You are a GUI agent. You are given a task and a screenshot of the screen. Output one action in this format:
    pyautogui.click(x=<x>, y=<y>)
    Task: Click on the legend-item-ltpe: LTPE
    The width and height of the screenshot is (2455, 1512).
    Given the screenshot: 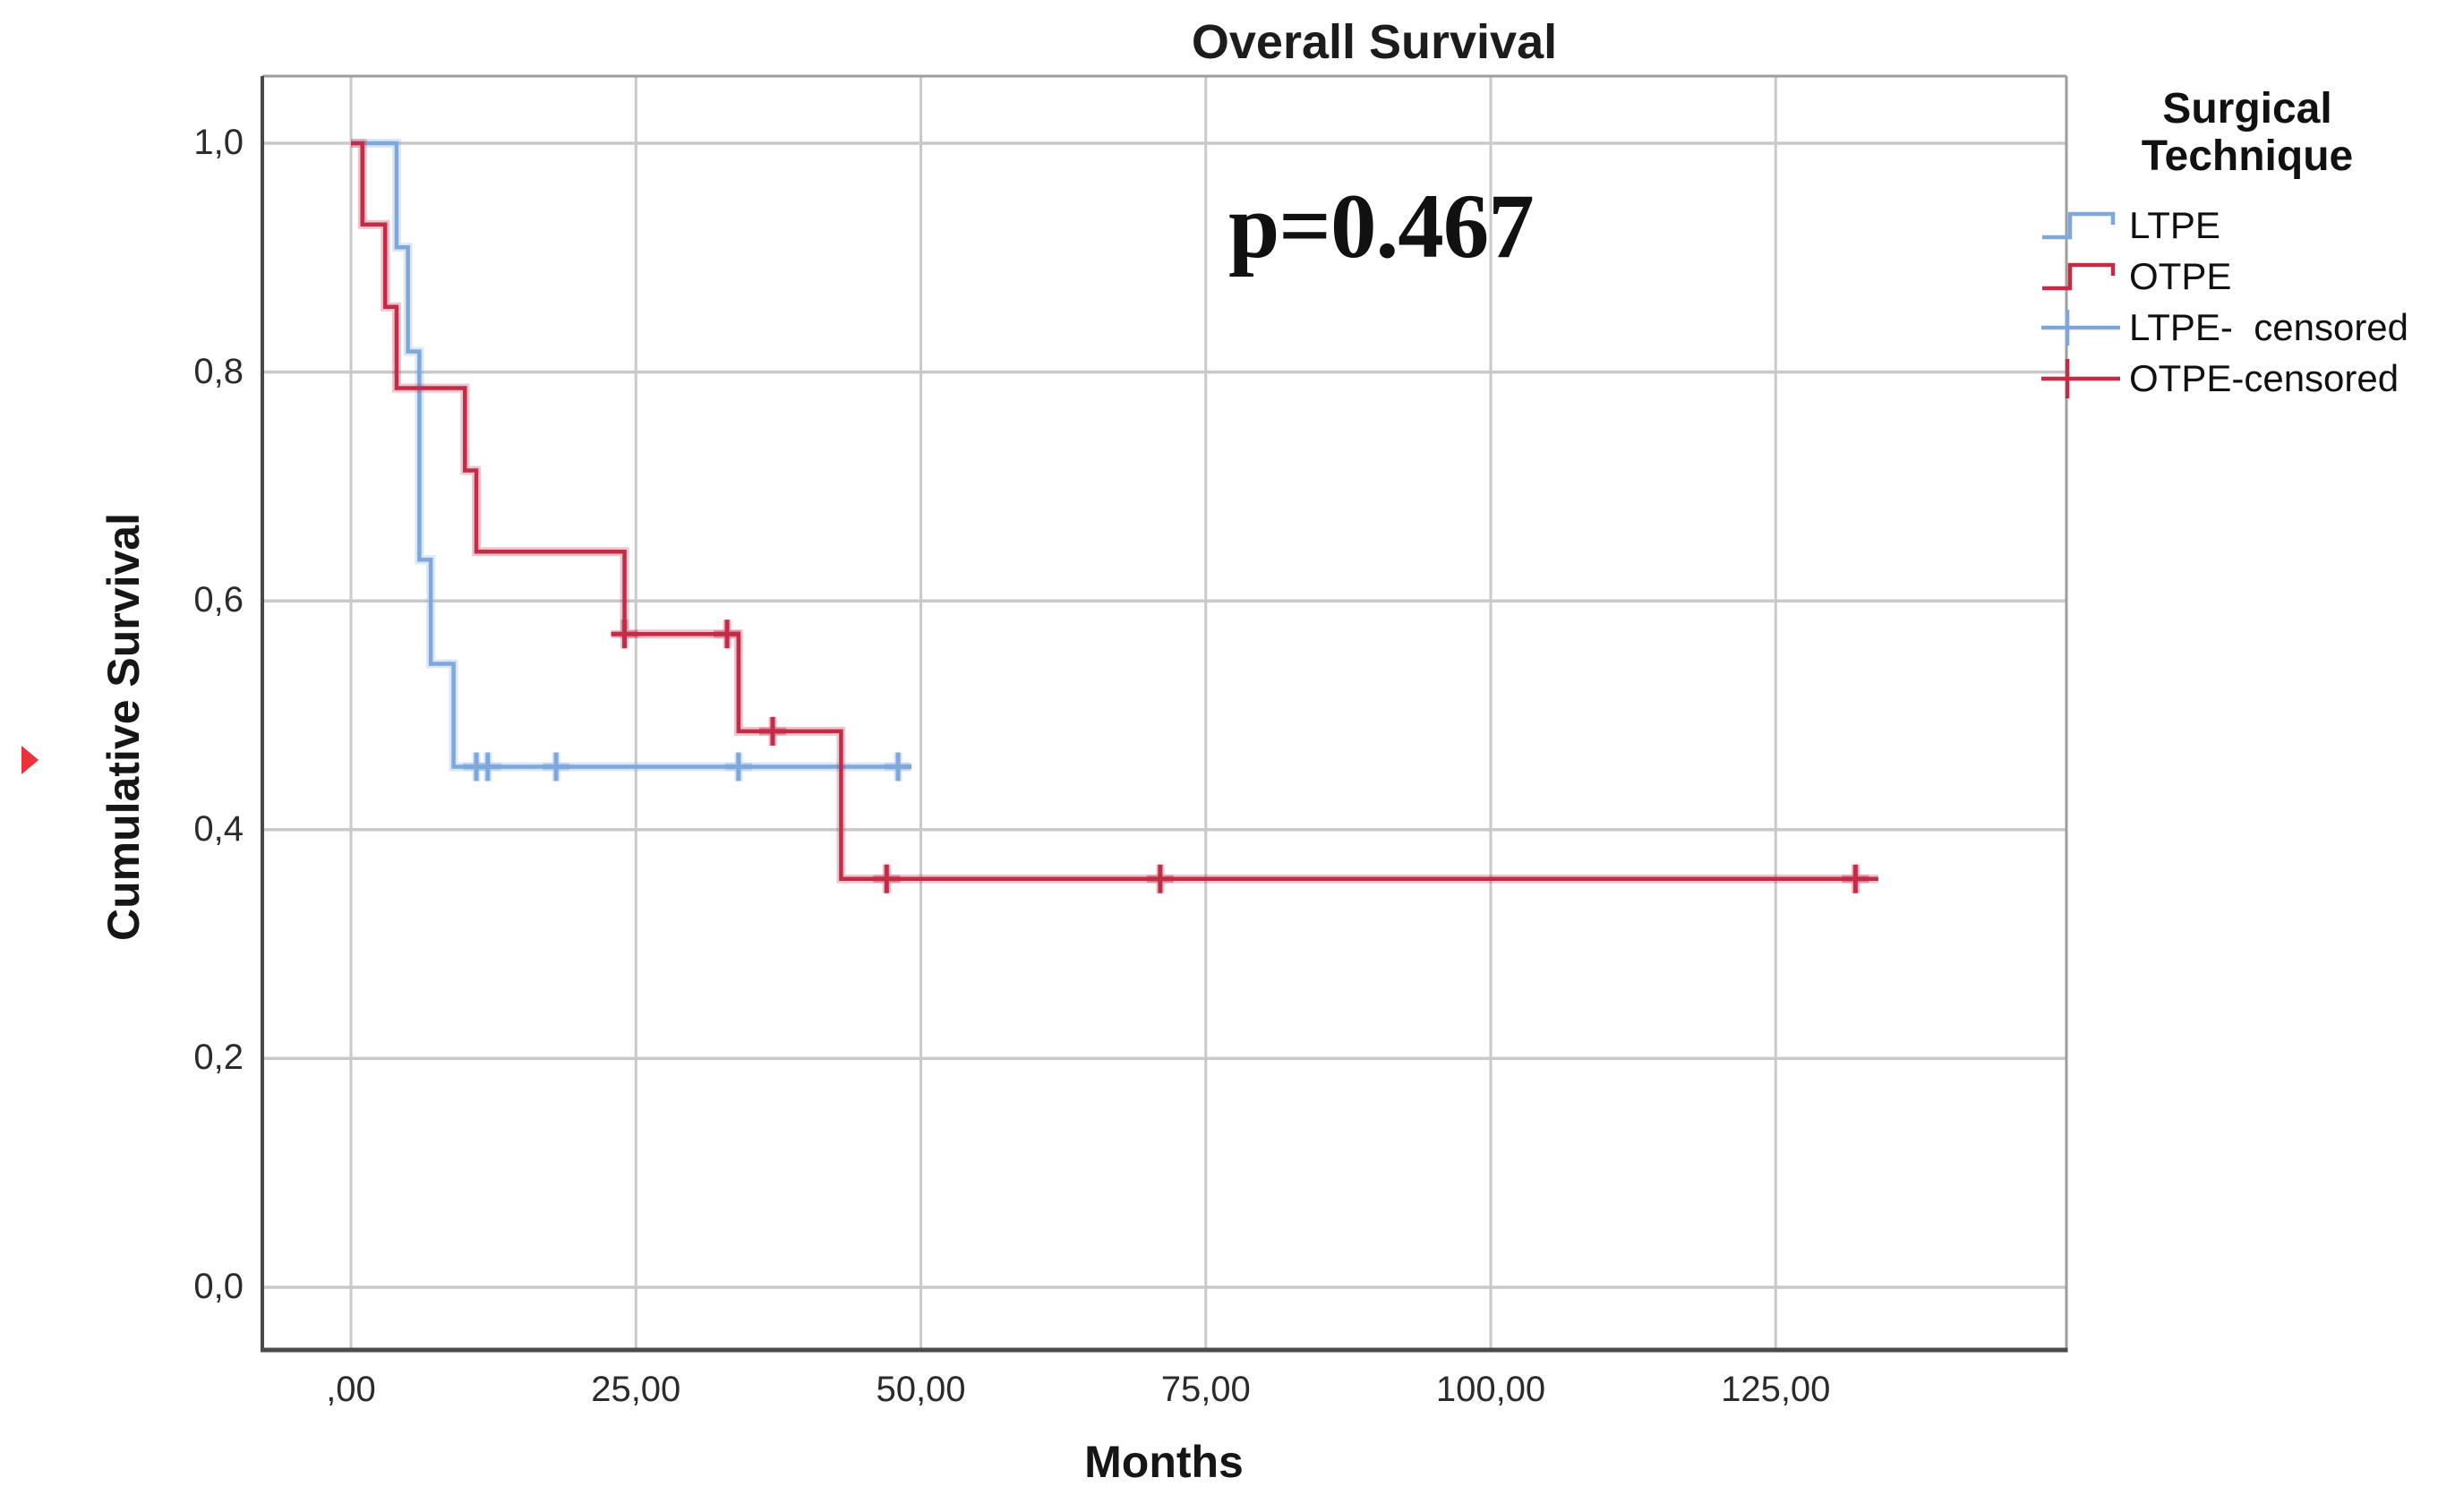 What is the action you would take?
    pyautogui.click(x=2247, y=224)
    